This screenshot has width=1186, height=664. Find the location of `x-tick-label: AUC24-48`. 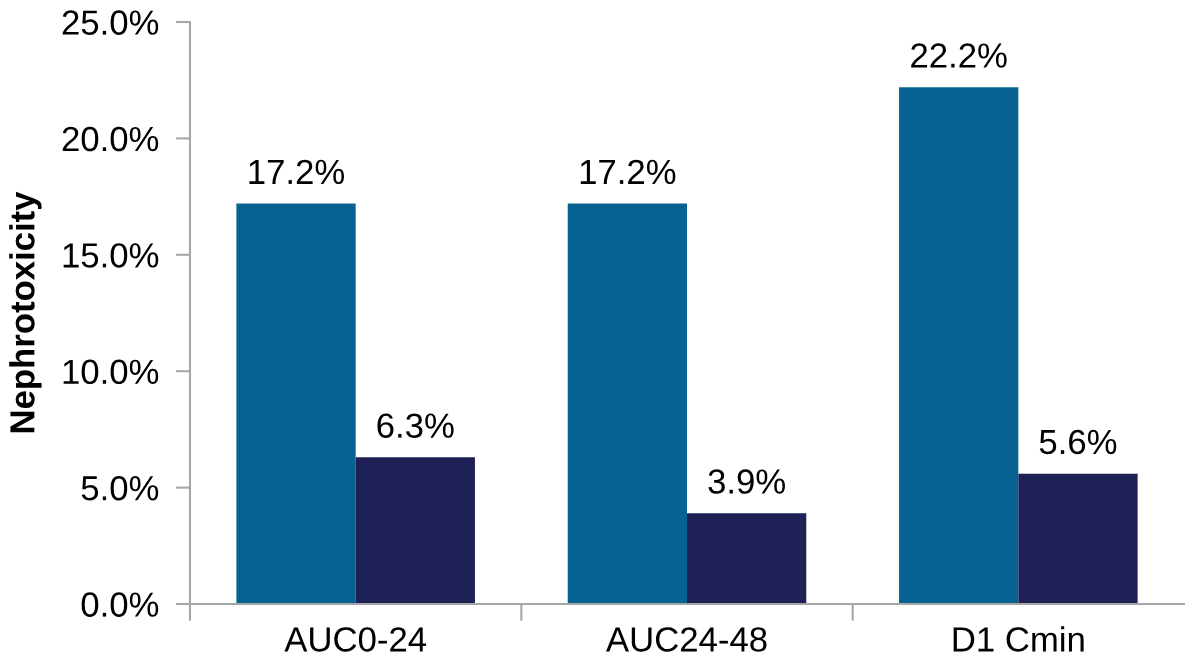

x-tick-label: AUC24-48 is located at coordinates (686, 639).